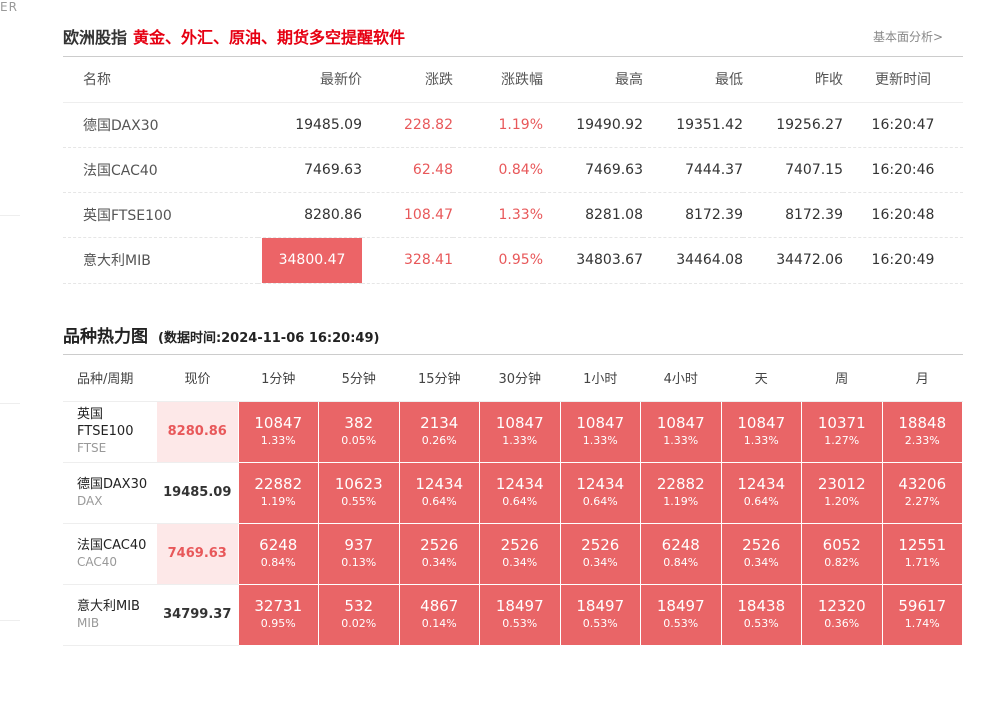 This screenshot has width=1007, height=701. I want to click on fundamental-analysis-link: 基本面分析>, so click(907, 37).